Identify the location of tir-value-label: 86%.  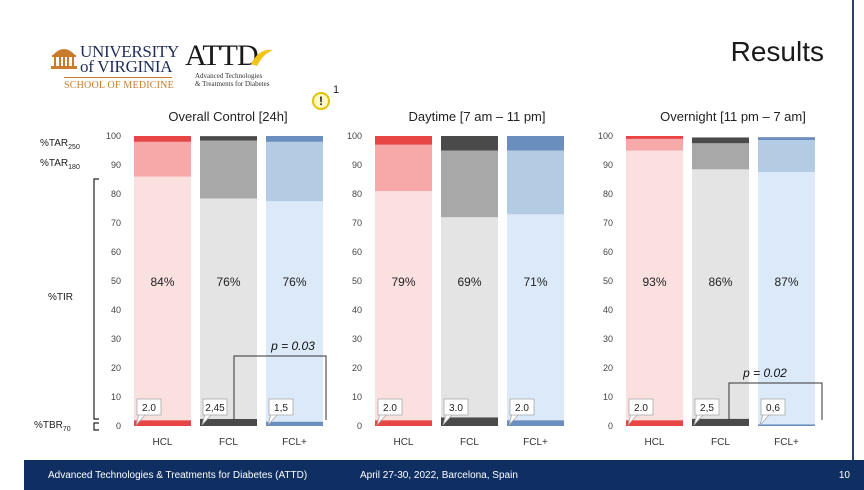
(720, 282).